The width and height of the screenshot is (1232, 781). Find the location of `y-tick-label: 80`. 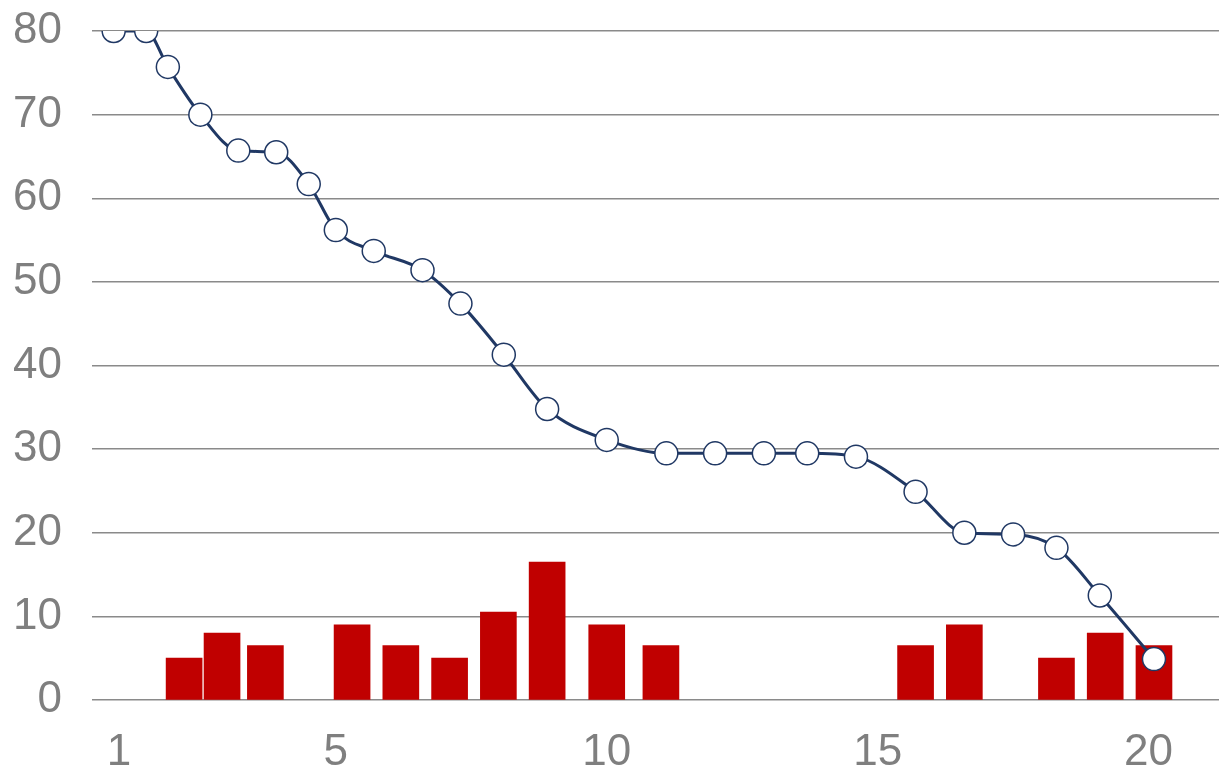

y-tick-label: 80 is located at coordinates (37, 28).